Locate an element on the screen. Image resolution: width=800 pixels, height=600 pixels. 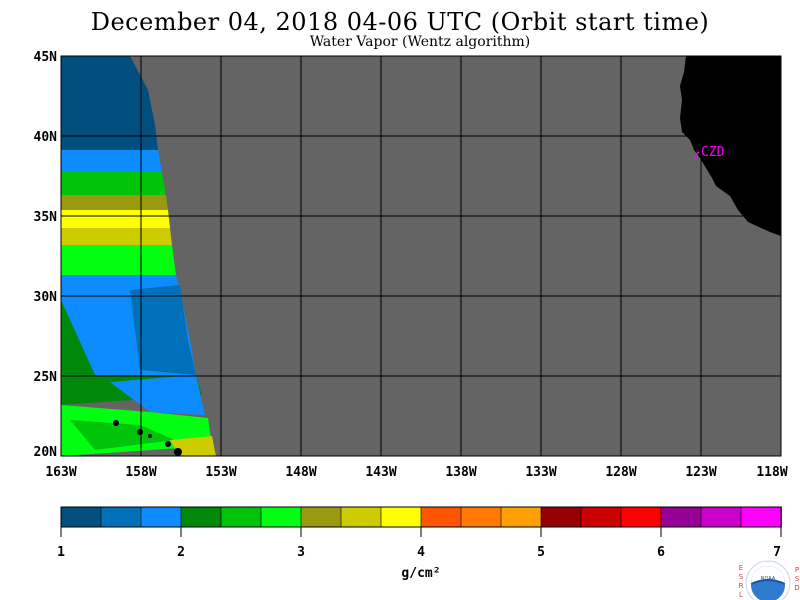
lon-label: 163W is located at coordinates (60, 472).